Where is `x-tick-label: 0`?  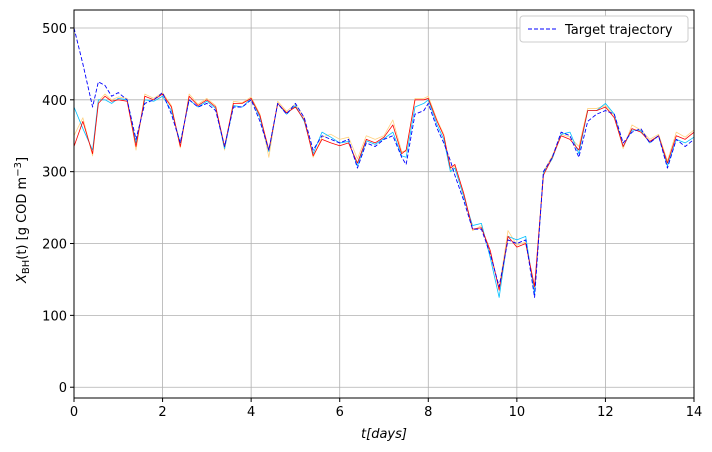 x-tick-label: 0 is located at coordinates (74, 412).